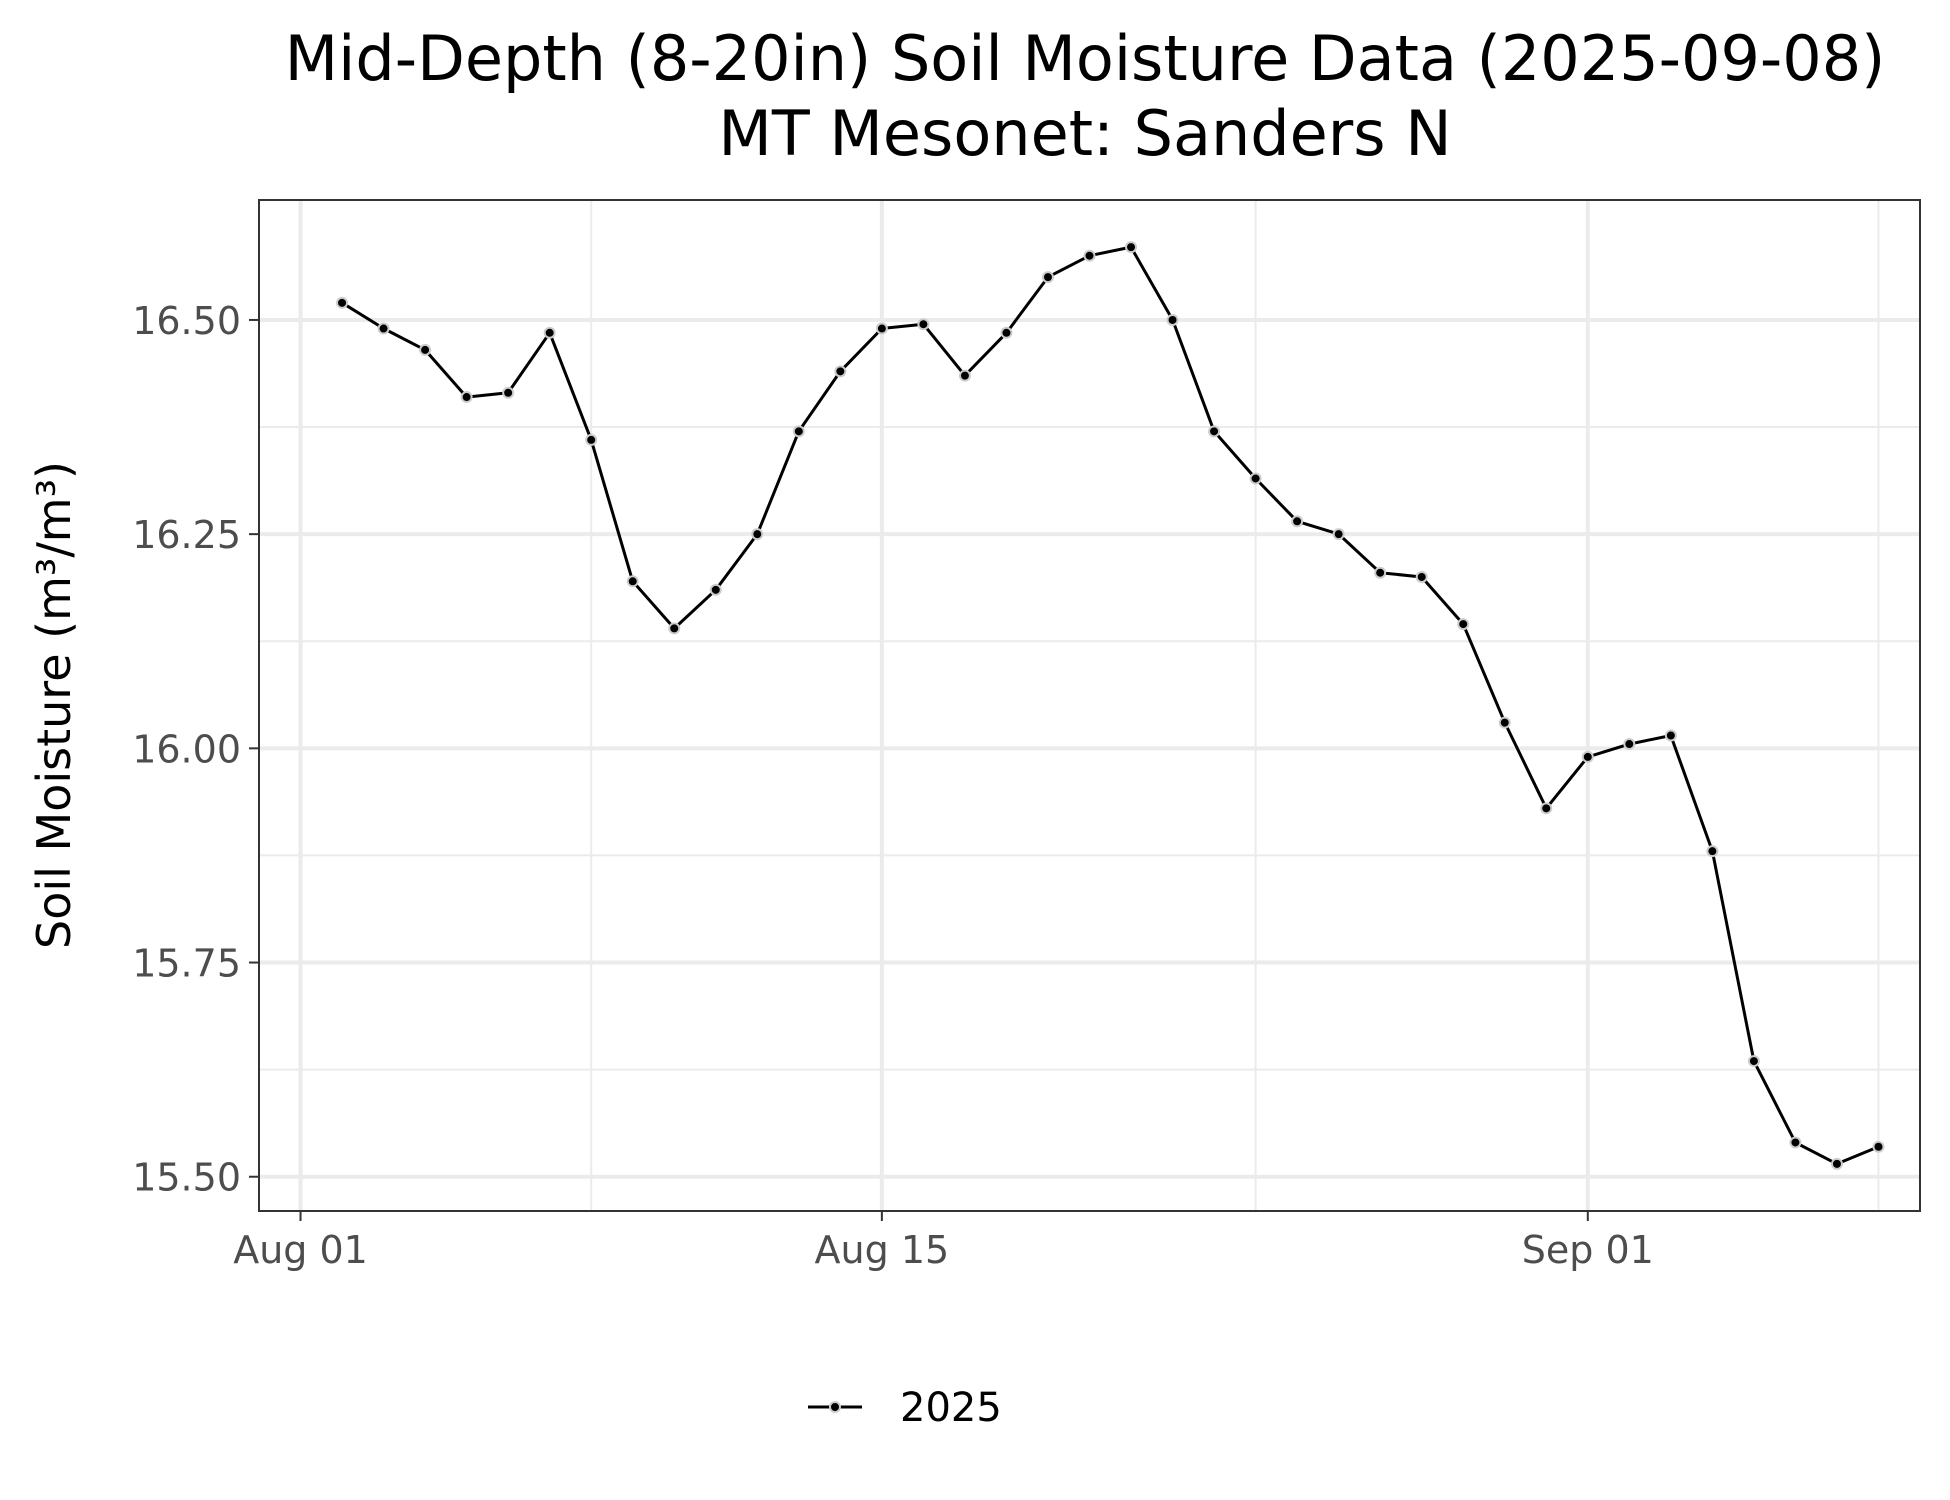  What do you see at coordinates (835, 1407) in the screenshot?
I see `legend-key-point` at bounding box center [835, 1407].